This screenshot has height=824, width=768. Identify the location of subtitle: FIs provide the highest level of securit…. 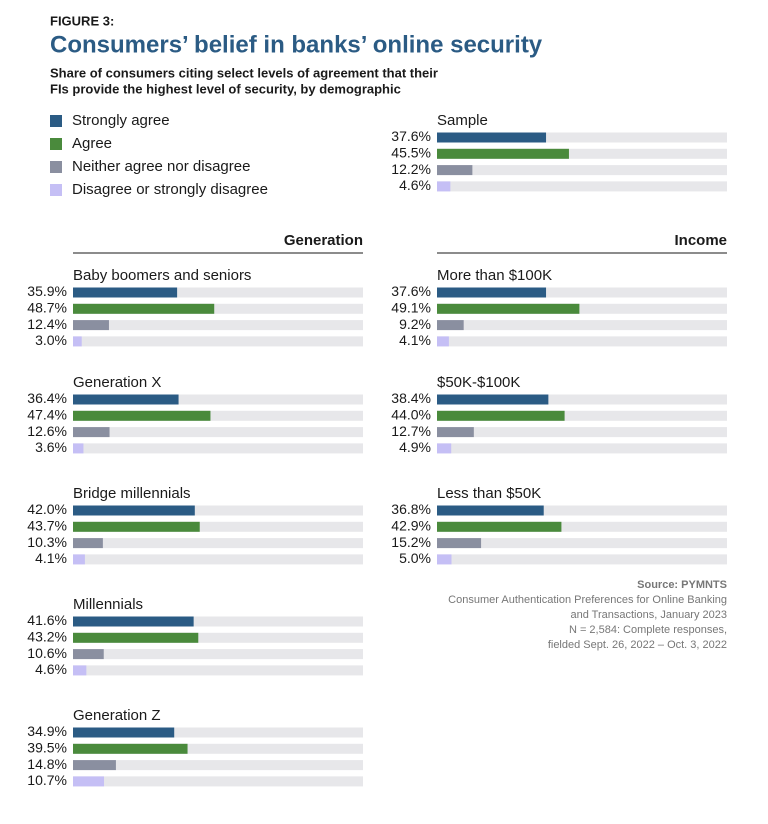
(225, 88).